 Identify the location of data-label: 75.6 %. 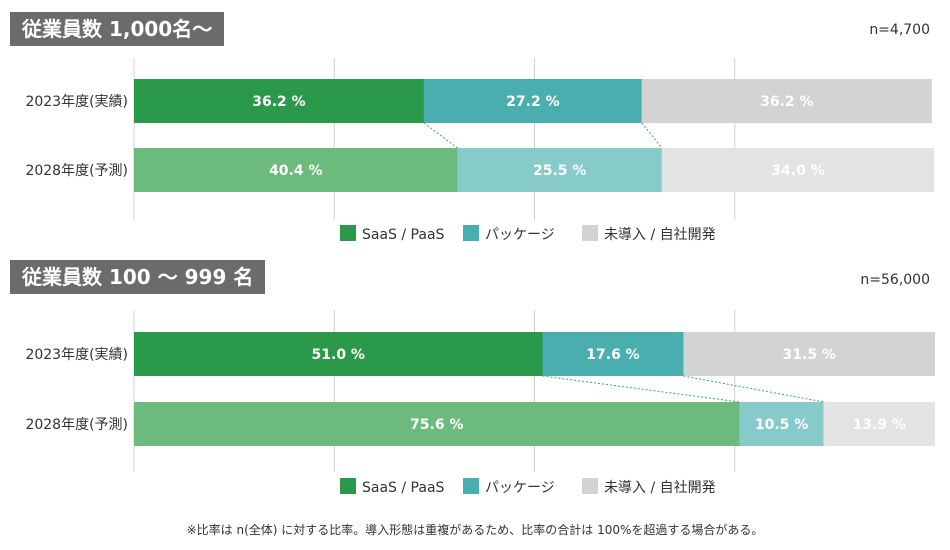
(436, 425).